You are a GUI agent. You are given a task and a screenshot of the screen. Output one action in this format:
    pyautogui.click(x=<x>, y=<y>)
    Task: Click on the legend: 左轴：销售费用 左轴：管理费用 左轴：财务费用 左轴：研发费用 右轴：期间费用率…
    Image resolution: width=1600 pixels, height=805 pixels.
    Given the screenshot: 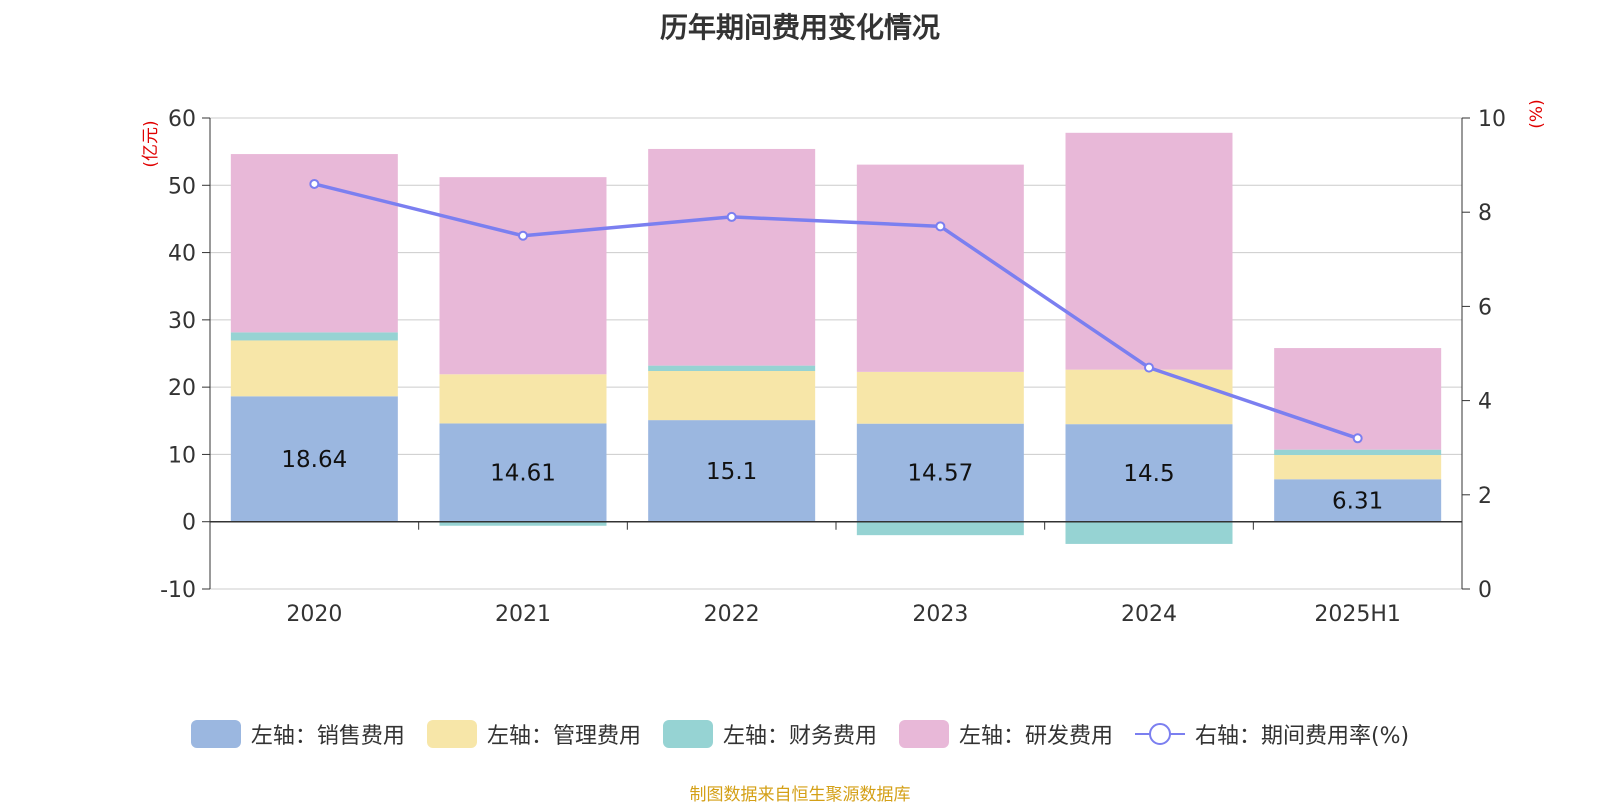 What is the action you would take?
    pyautogui.click(x=800, y=734)
    